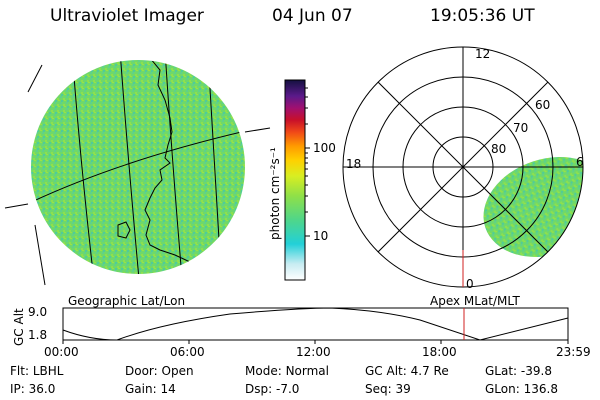  I want to click on mlt-line-diagonal, so click(463, 167).